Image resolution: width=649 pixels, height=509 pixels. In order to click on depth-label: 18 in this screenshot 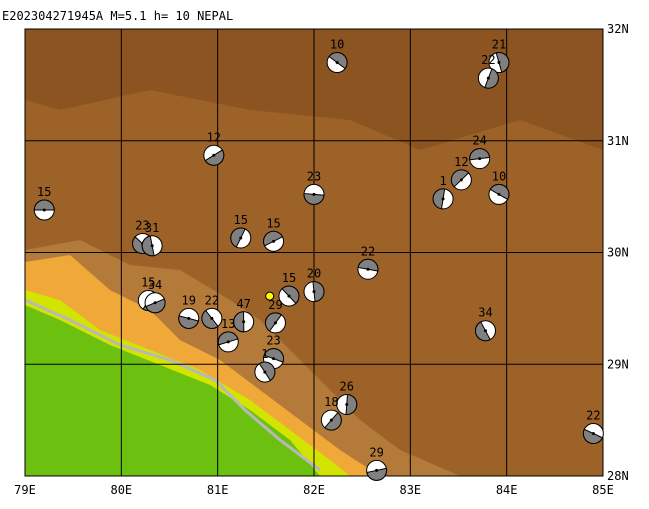, I will do `click(331, 402)`.